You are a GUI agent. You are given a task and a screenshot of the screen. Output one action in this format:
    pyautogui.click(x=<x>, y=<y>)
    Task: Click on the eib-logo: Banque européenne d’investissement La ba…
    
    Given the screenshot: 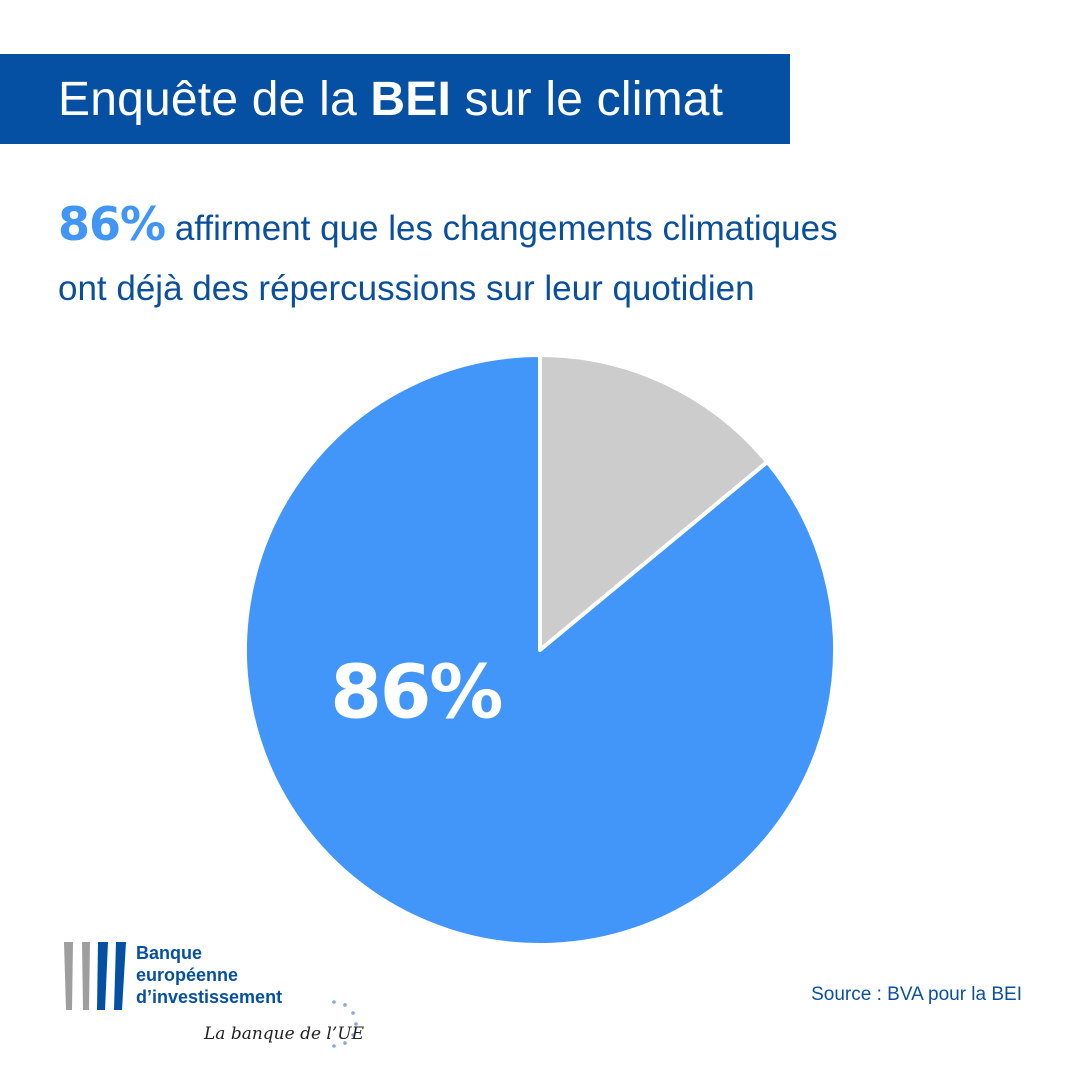 What is the action you would take?
    pyautogui.click(x=220, y=995)
    